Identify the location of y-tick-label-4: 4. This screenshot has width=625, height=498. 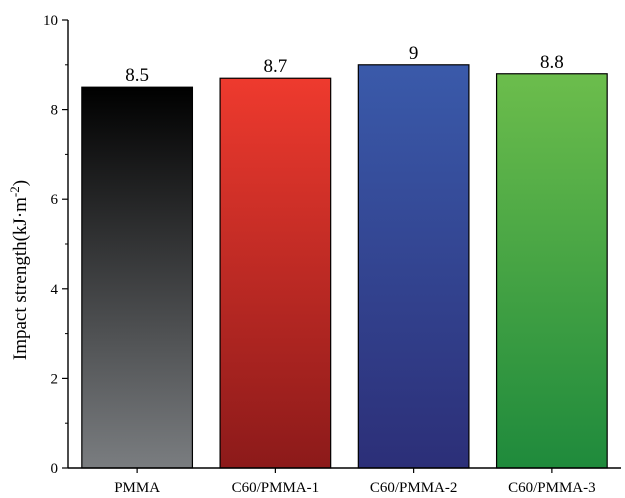
(55, 290).